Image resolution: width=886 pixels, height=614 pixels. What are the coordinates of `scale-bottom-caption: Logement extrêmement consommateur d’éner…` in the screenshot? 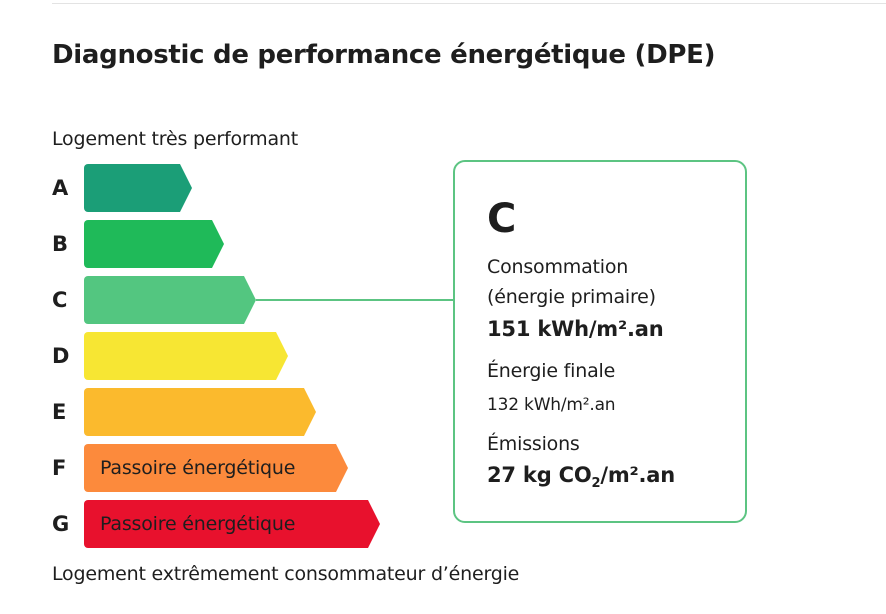 It's located at (286, 574).